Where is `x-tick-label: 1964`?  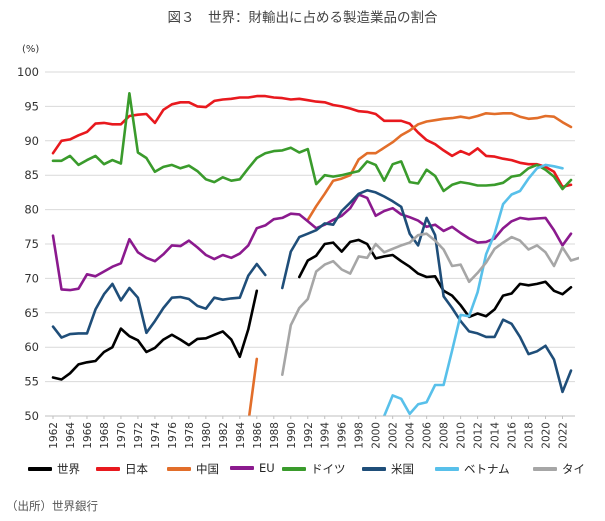 x-tick-label: 1964 is located at coordinates (71, 435).